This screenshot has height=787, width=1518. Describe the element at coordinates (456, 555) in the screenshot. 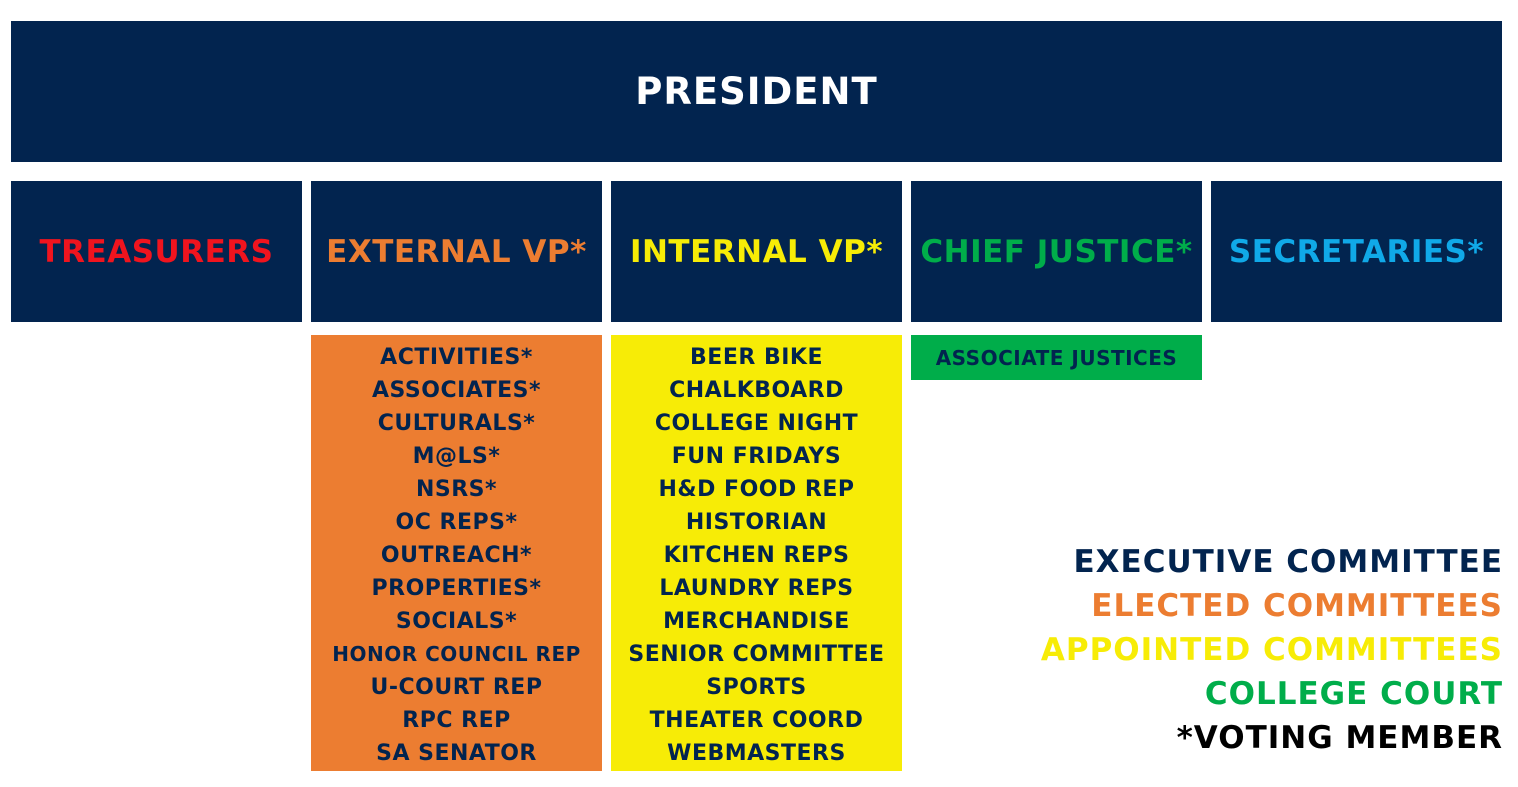

I see `committee-item: OUTREACH*` at that location.